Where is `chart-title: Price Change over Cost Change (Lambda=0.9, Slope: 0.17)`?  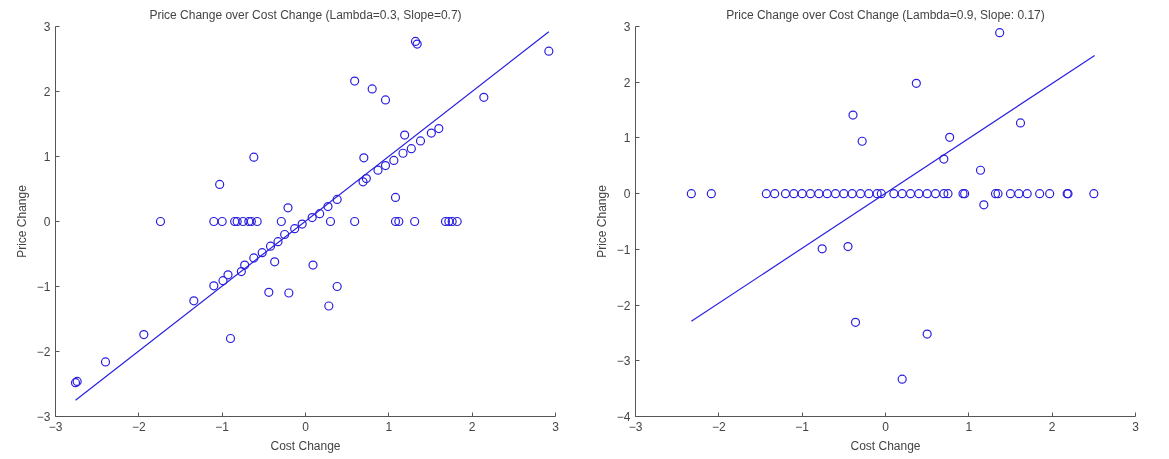
chart-title: Price Change over Cost Change (Lambda=0.9, Slope: 0.17) is located at coordinates (885, 14).